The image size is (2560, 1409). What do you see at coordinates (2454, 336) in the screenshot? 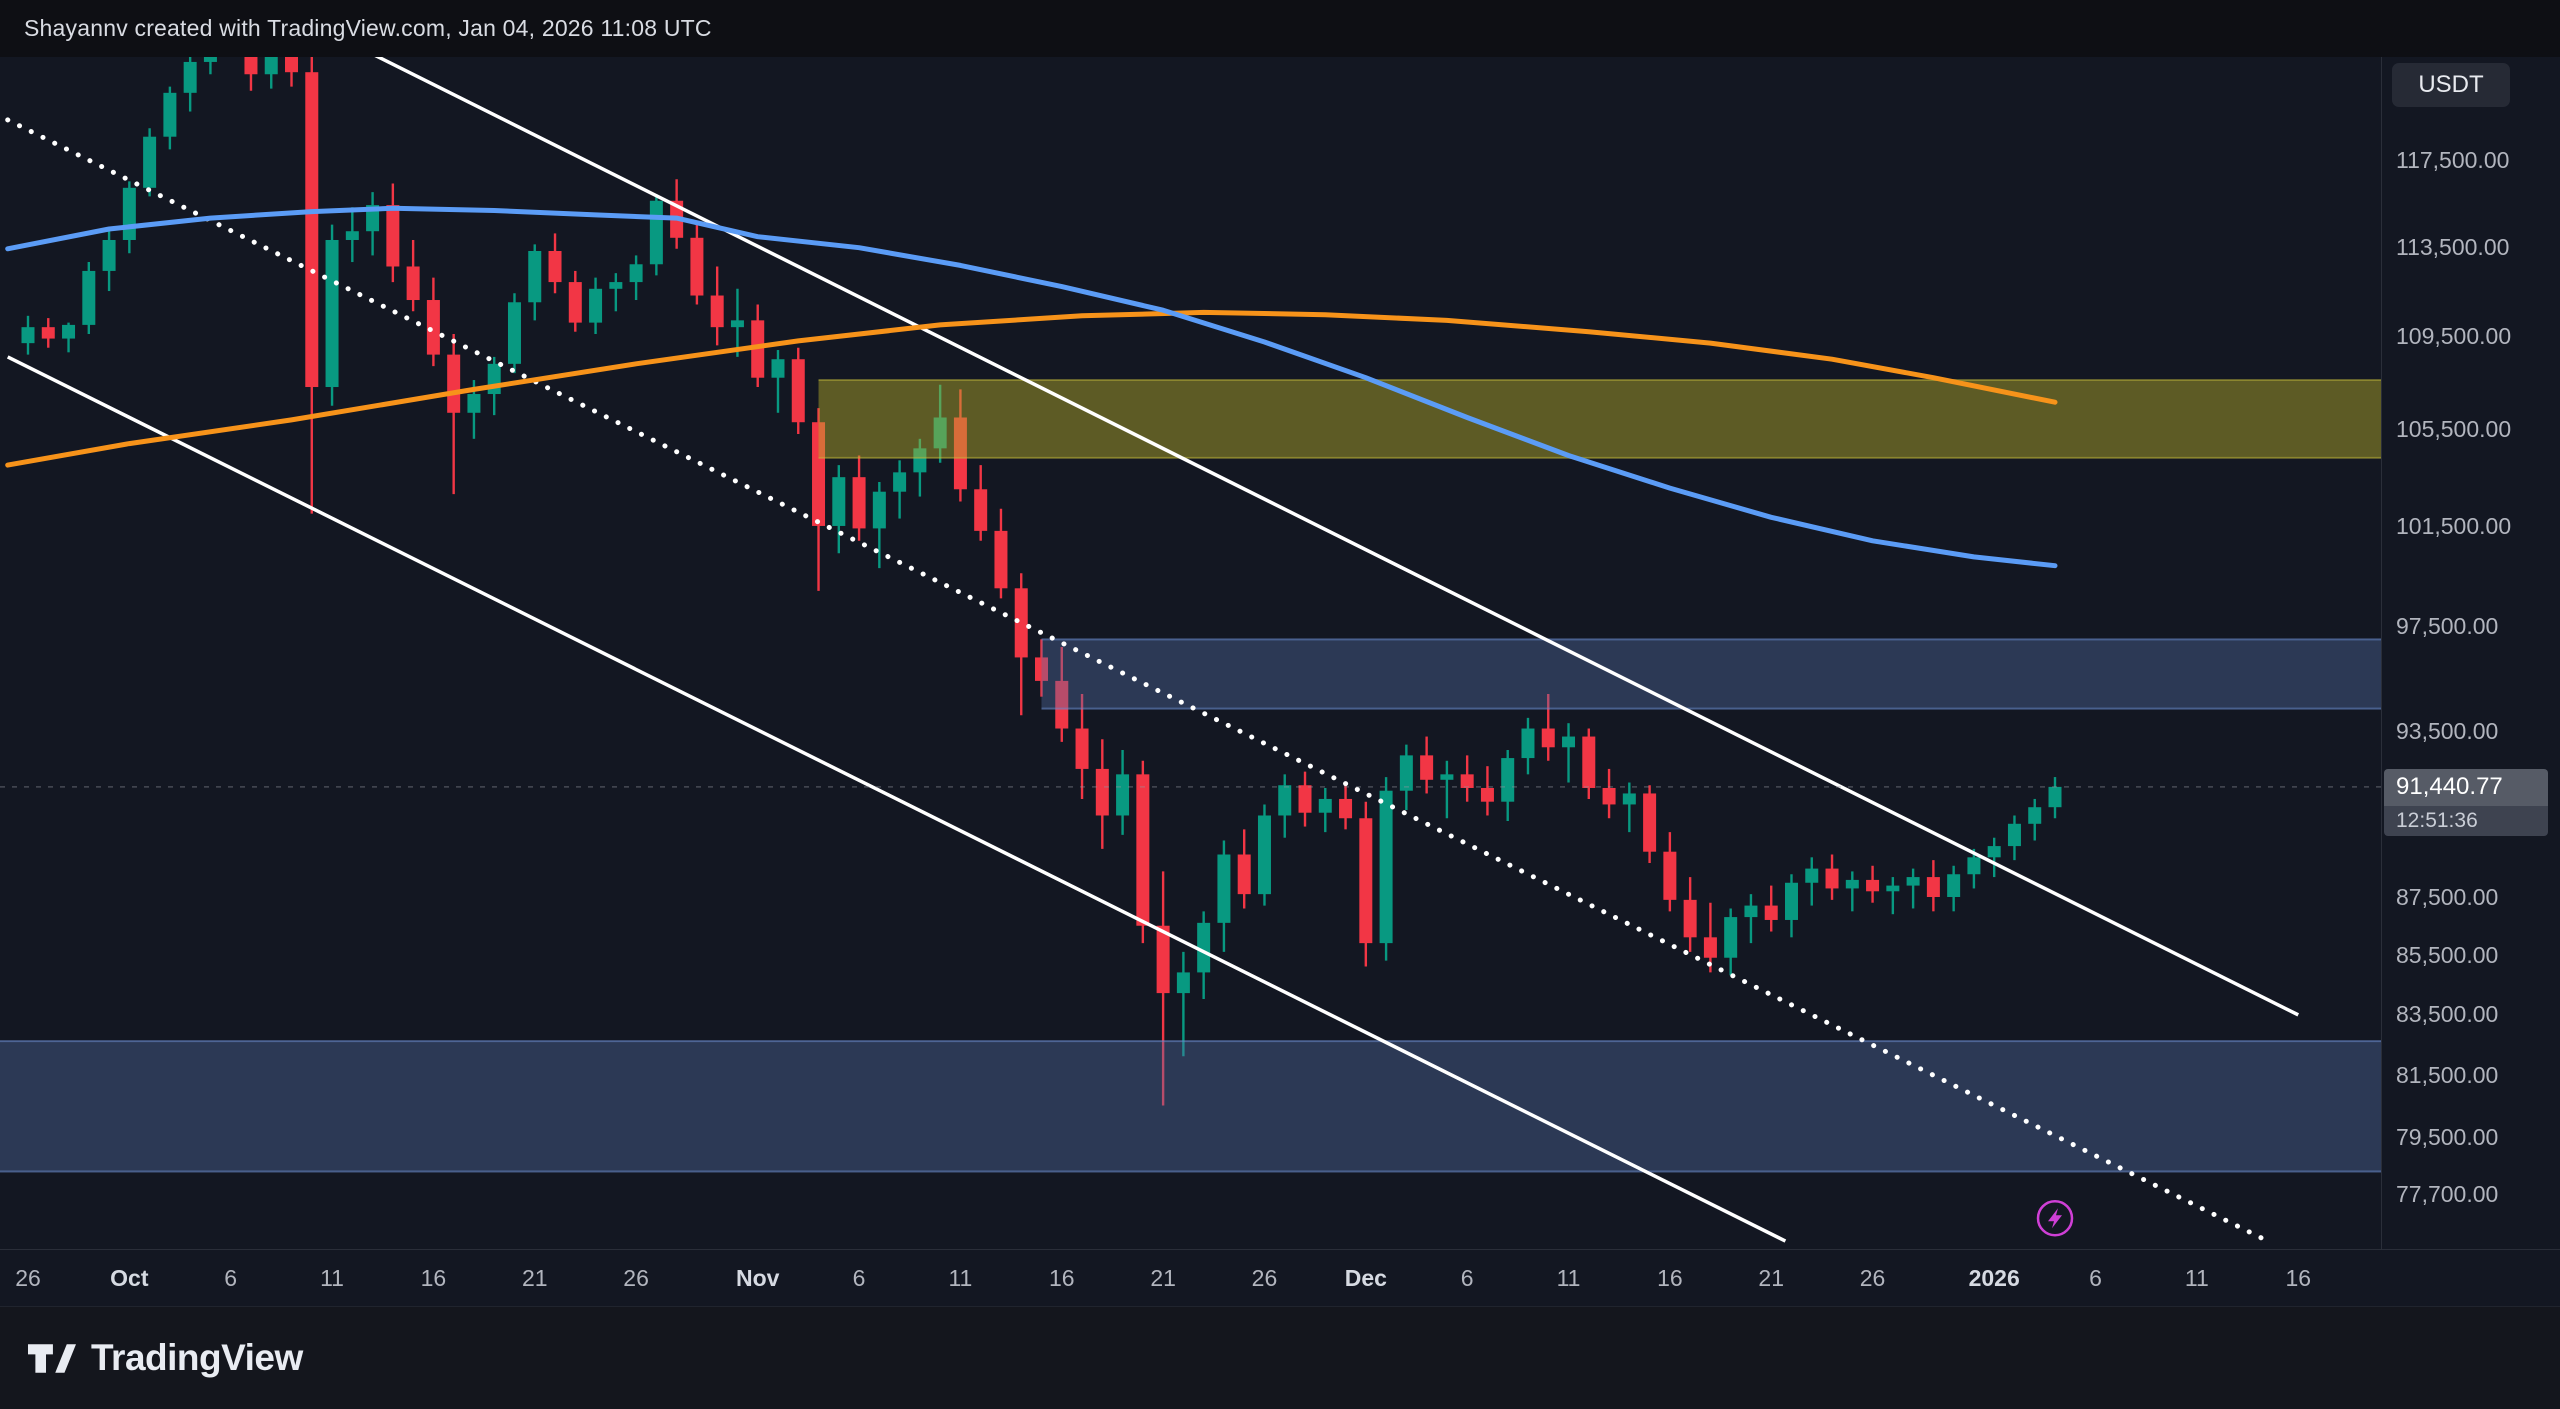
I see `price-axis-label: 109,500.00` at bounding box center [2454, 336].